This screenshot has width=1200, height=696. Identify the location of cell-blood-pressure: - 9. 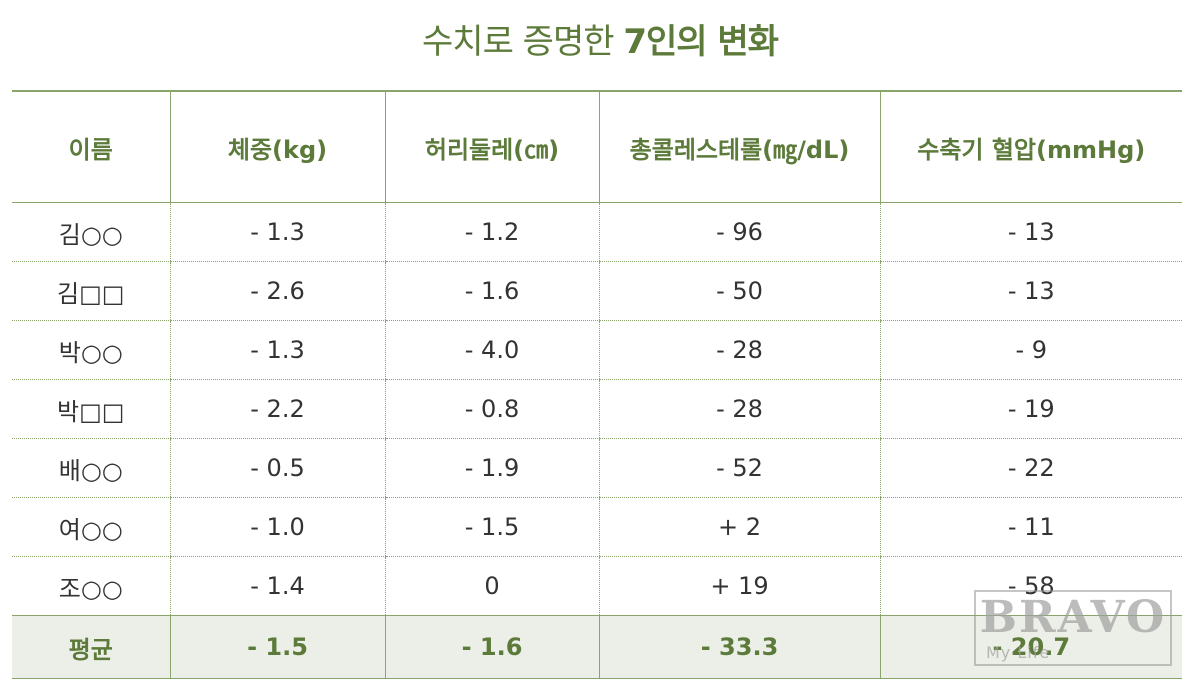
(1030, 350).